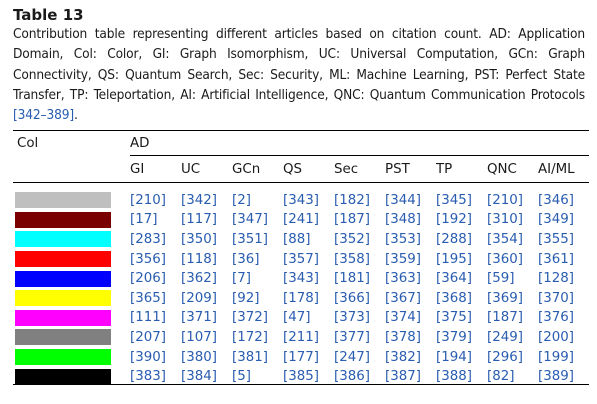  Describe the element at coordinates (556, 259) in the screenshot. I see `citation-link: [361]` at that location.